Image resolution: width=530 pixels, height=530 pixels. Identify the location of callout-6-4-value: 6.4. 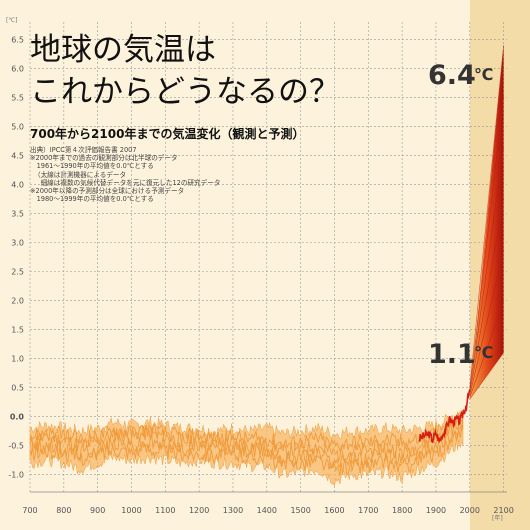
(452, 75).